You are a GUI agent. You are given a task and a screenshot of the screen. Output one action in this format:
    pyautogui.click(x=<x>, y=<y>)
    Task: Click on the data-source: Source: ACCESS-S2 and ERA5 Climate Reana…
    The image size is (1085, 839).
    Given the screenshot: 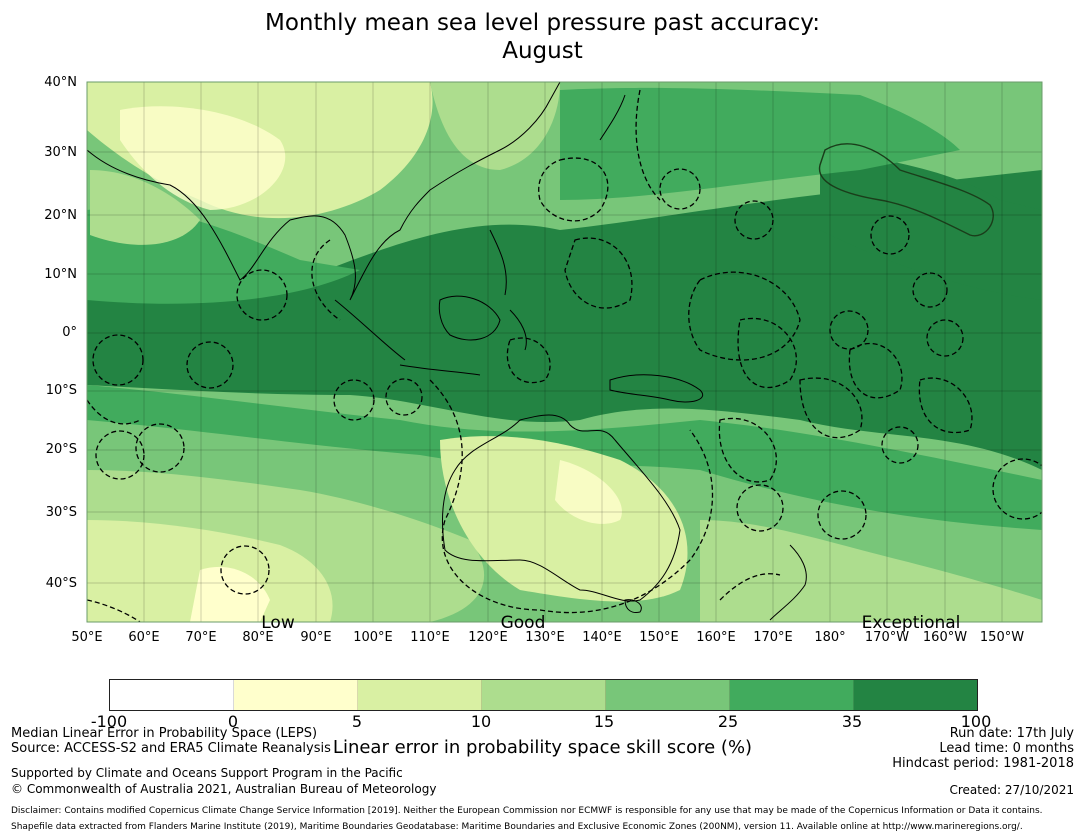 What is the action you would take?
    pyautogui.click(x=171, y=748)
    